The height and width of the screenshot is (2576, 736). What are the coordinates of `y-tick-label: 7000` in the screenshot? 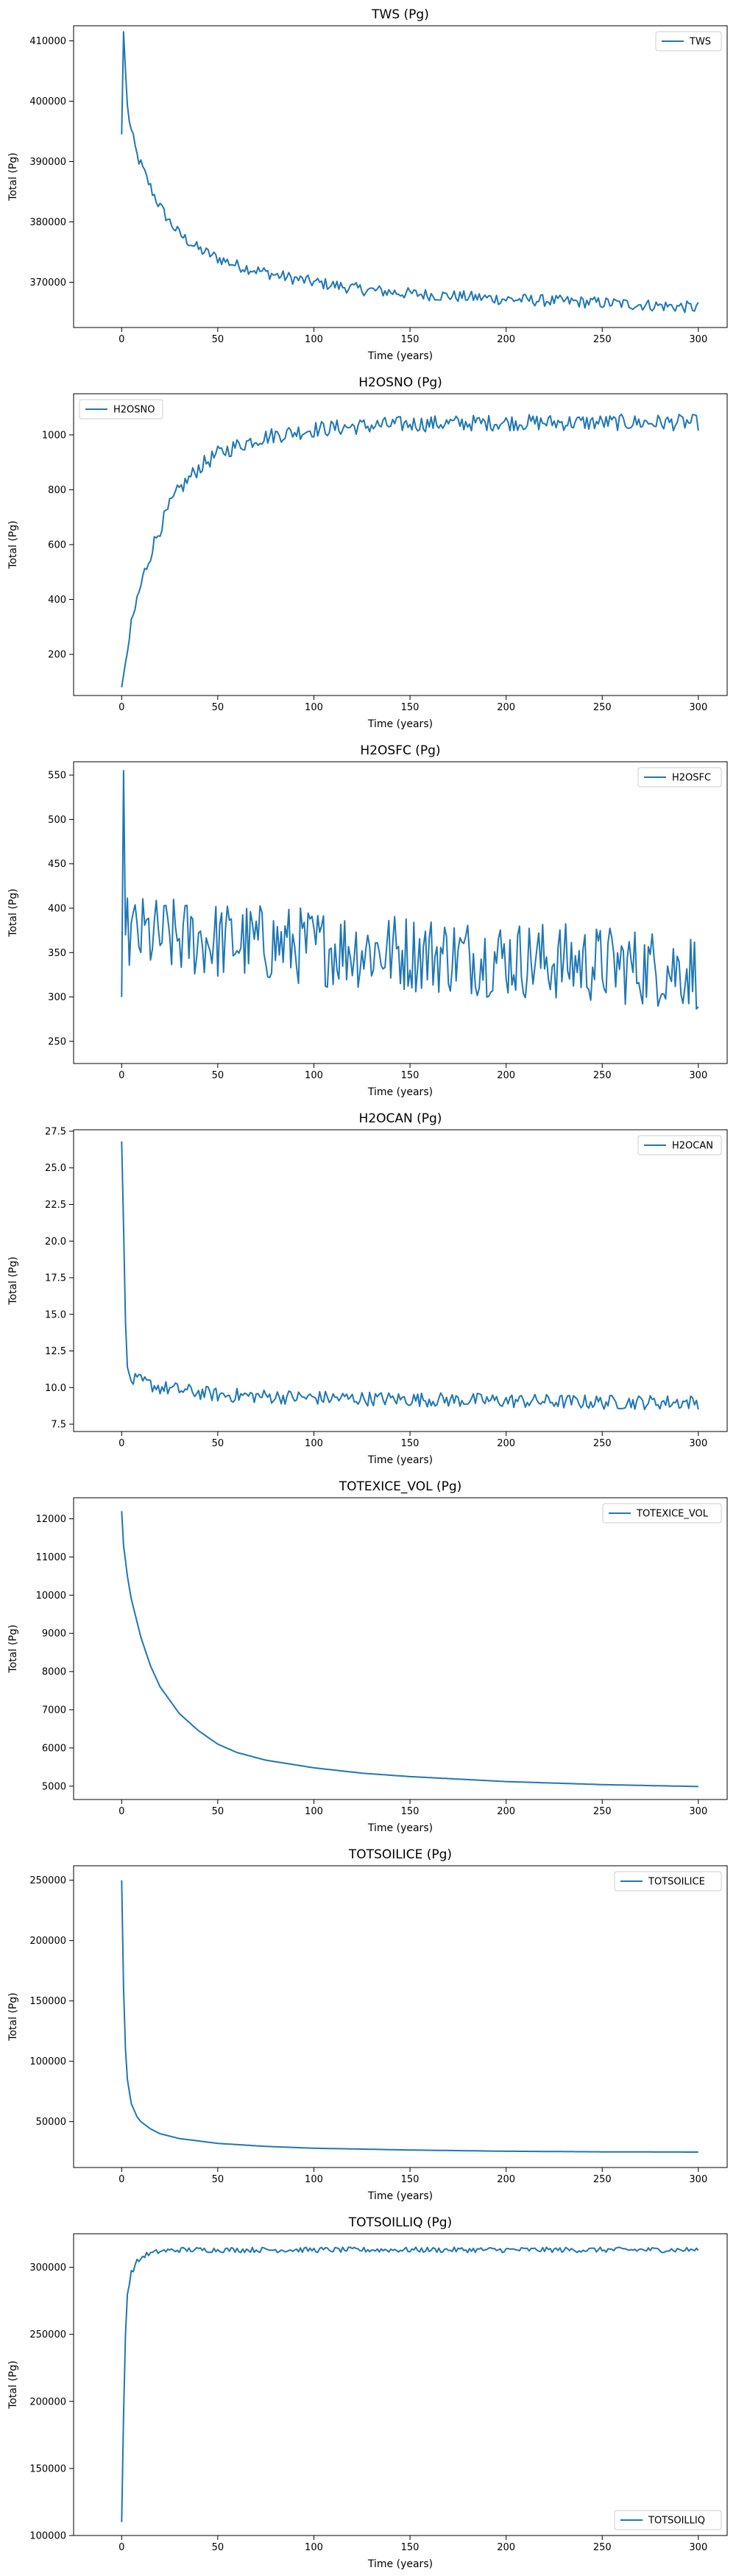 It's located at (54, 1711).